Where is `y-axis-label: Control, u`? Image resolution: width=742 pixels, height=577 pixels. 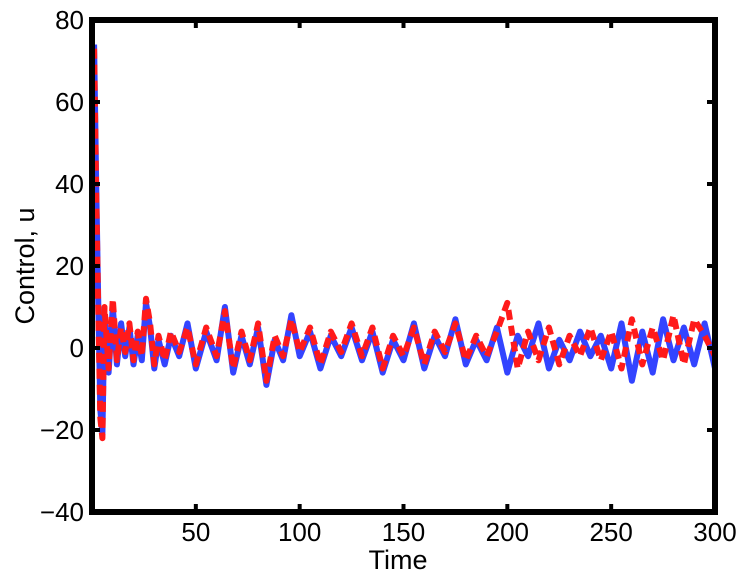 y-axis-label: Control, u is located at coordinates (25, 265).